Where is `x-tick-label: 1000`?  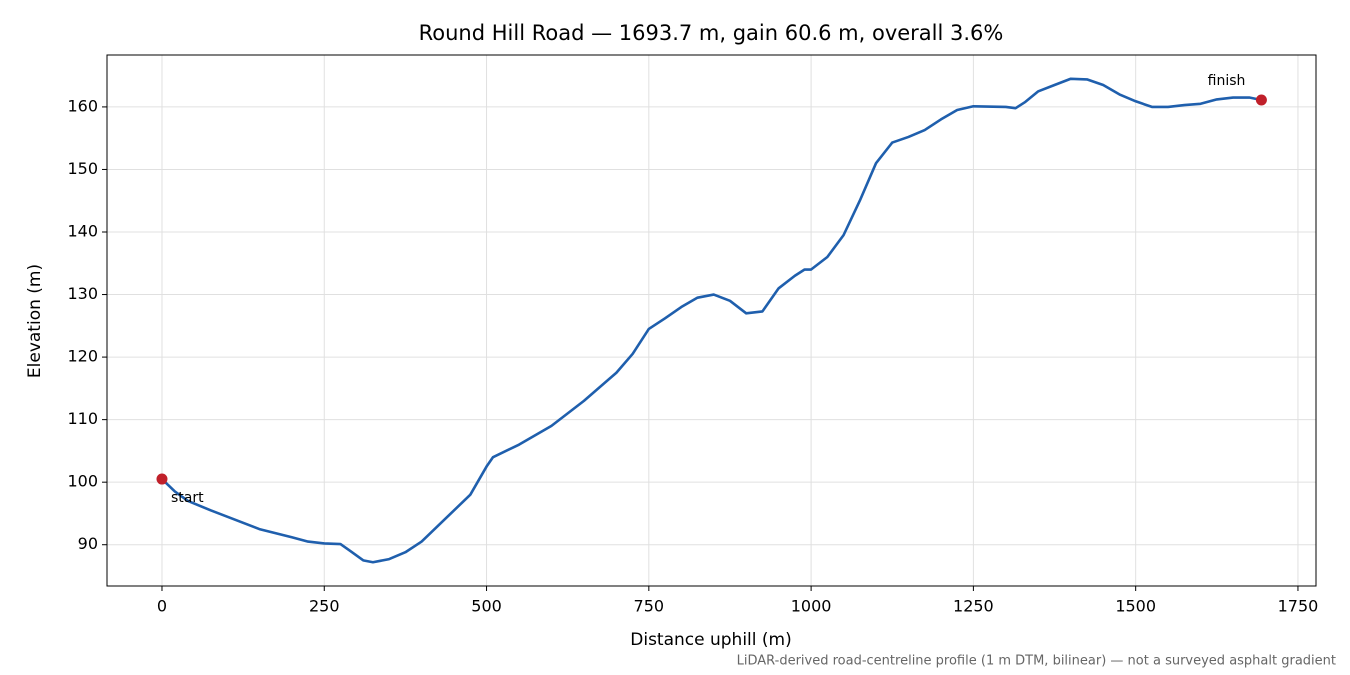
x-tick-label: 1000 is located at coordinates (811, 606).